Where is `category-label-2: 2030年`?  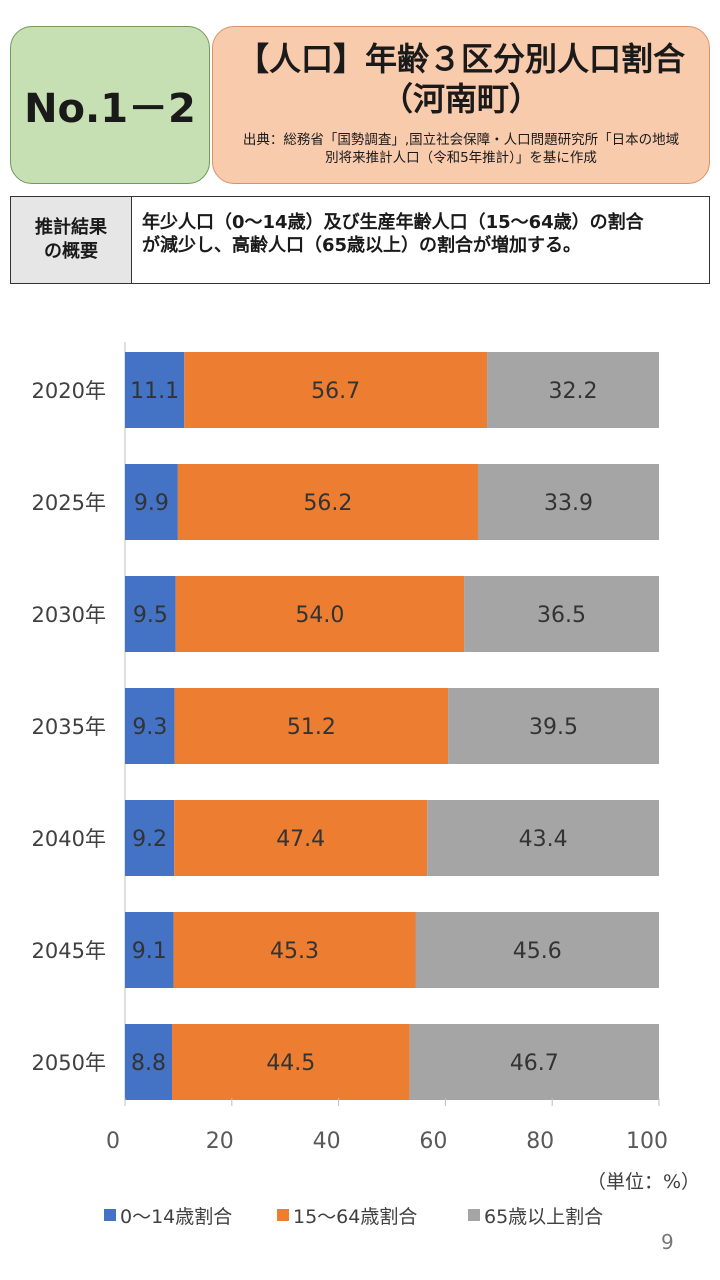 category-label-2: 2030年 is located at coordinates (69, 615).